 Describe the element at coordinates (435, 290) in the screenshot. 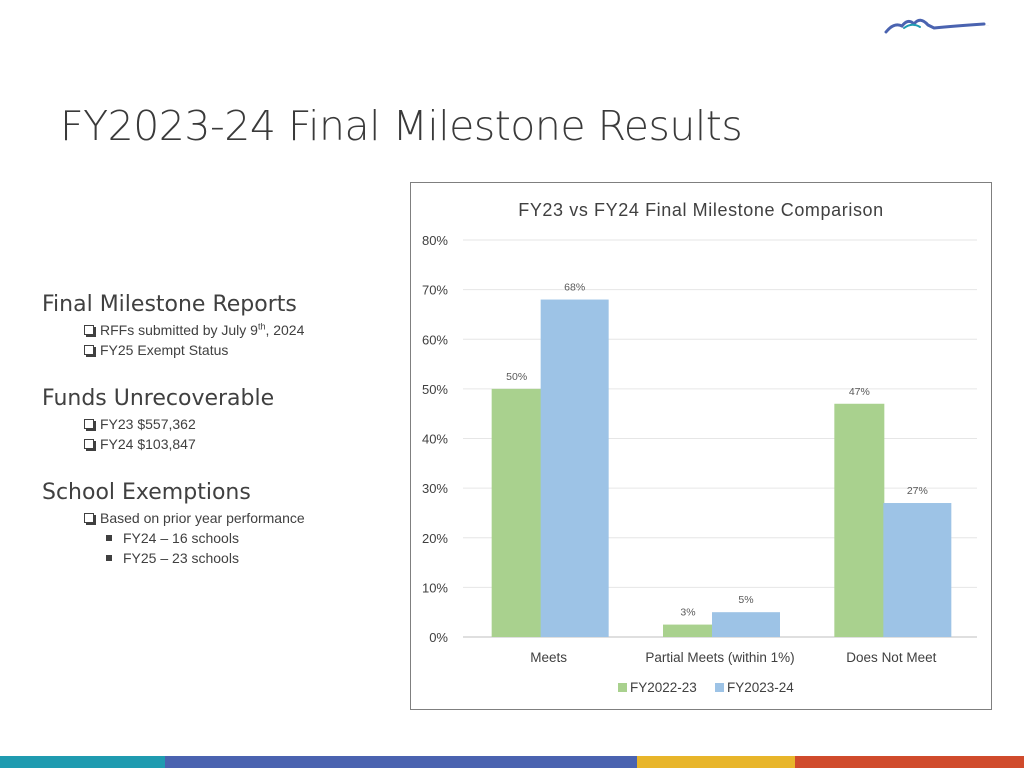

I see `y-tick-label: 70%` at that location.